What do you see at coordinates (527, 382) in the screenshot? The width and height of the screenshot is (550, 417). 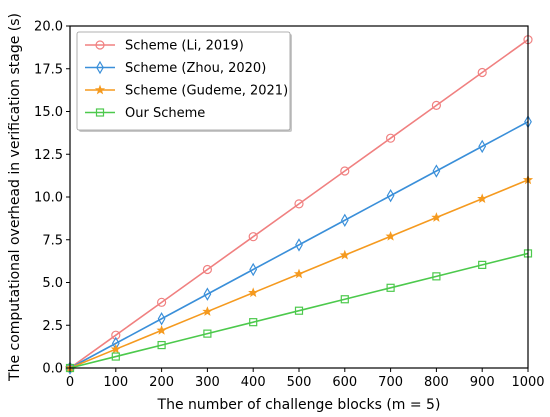 I see `x-tick-label: 1000` at bounding box center [527, 382].